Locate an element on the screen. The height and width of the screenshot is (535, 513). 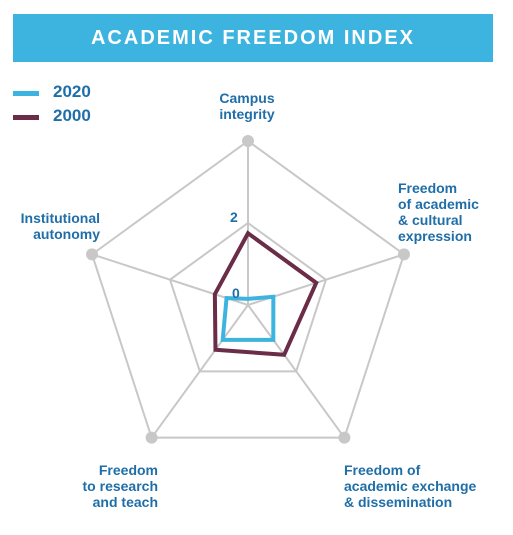
axis-label-line: Institutional is located at coordinates (60, 218).